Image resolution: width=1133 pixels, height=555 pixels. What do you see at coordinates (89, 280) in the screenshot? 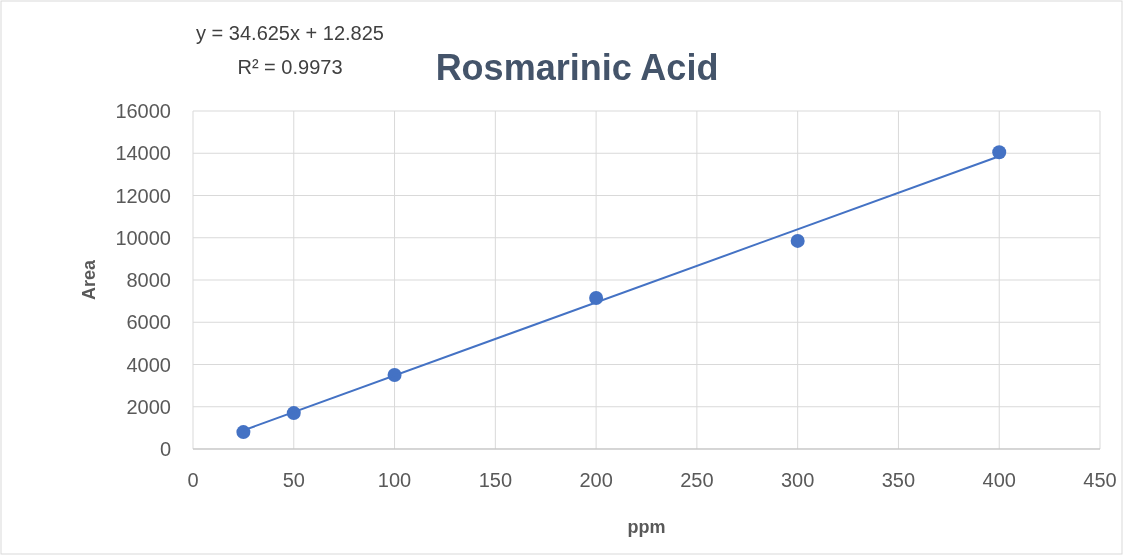
I see `y-axis-title: Area` at bounding box center [89, 280].